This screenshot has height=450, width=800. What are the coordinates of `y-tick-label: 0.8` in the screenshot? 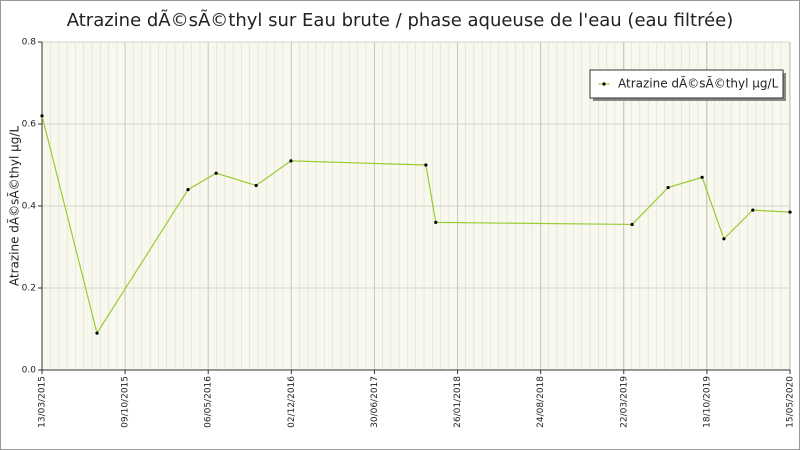 It's located at (29, 43).